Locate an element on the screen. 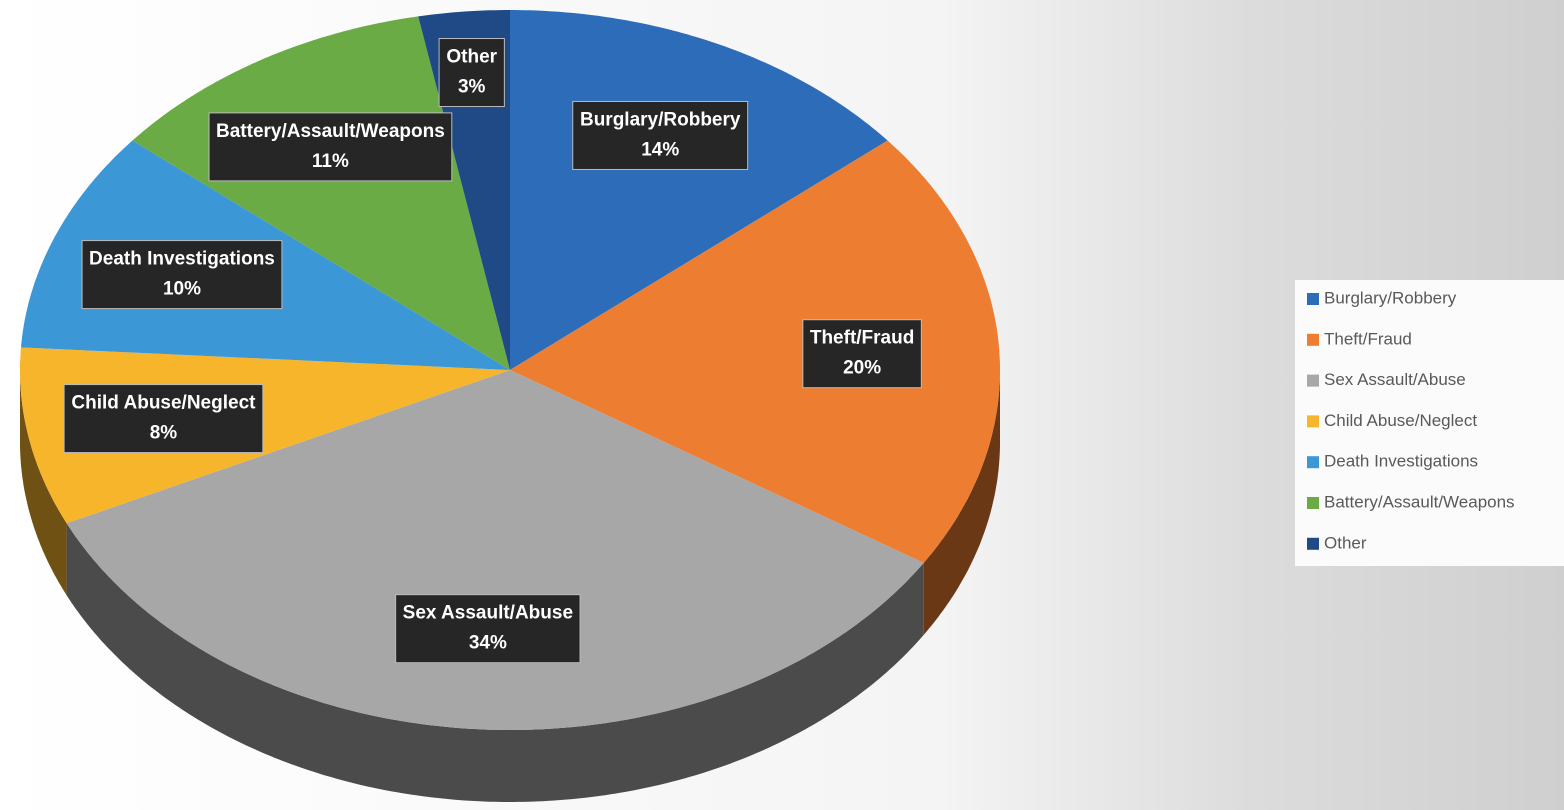 The image size is (1564, 810). data-label-name: Burglary/Robbery is located at coordinates (660, 119).